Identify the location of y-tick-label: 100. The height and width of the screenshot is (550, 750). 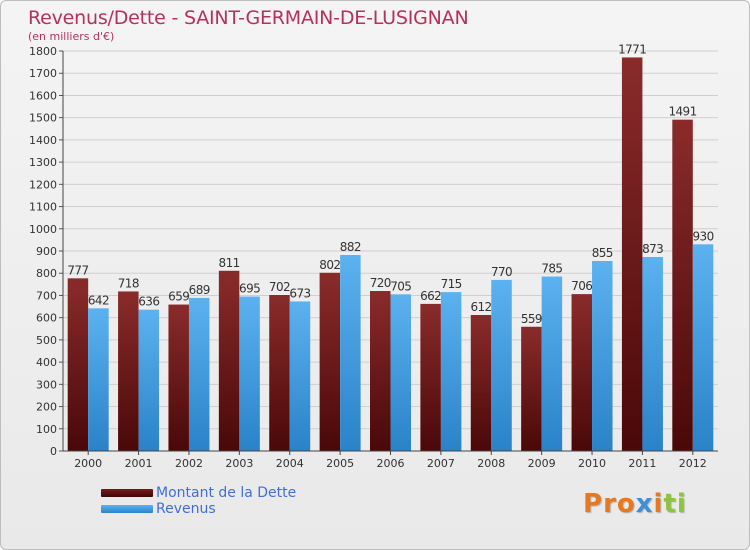
(46, 429).